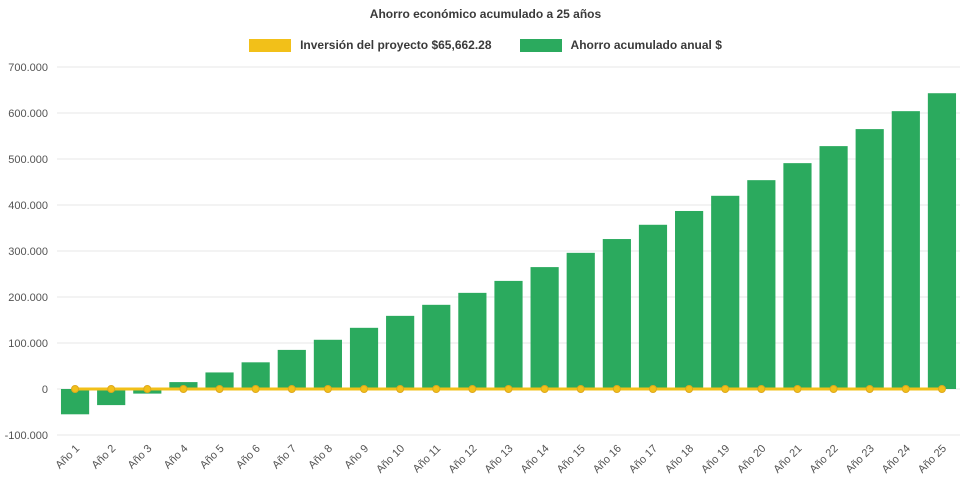 This screenshot has height=485, width=971. Describe the element at coordinates (28, 114) in the screenshot. I see `y-axis-tick-label: 600.000` at that location.